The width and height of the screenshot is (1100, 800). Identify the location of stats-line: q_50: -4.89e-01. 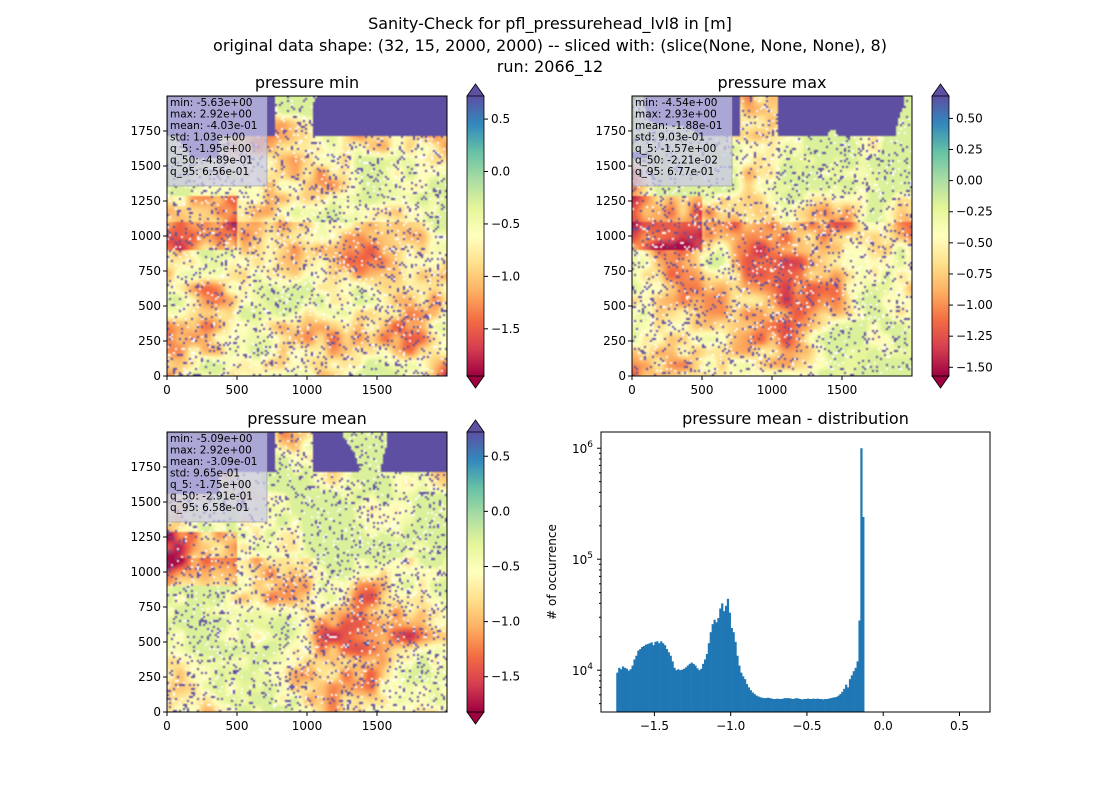
(211, 161).